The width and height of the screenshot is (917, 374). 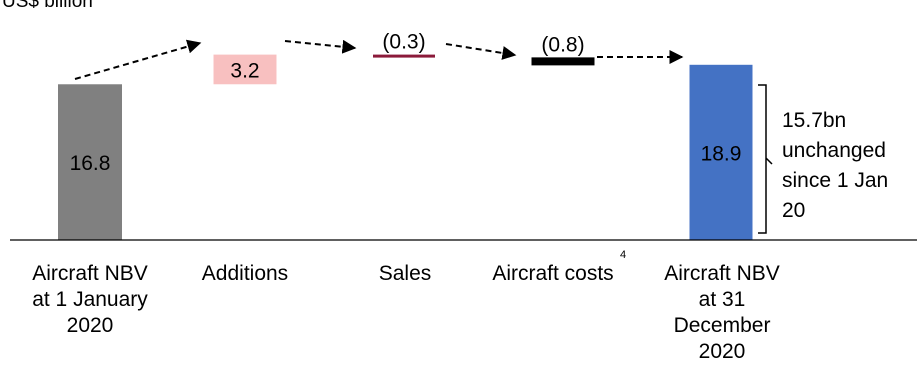 What do you see at coordinates (835, 165) in the screenshot?
I see `bracket-text: 15.7bn unchanged since 1 Jan 20` at bounding box center [835, 165].